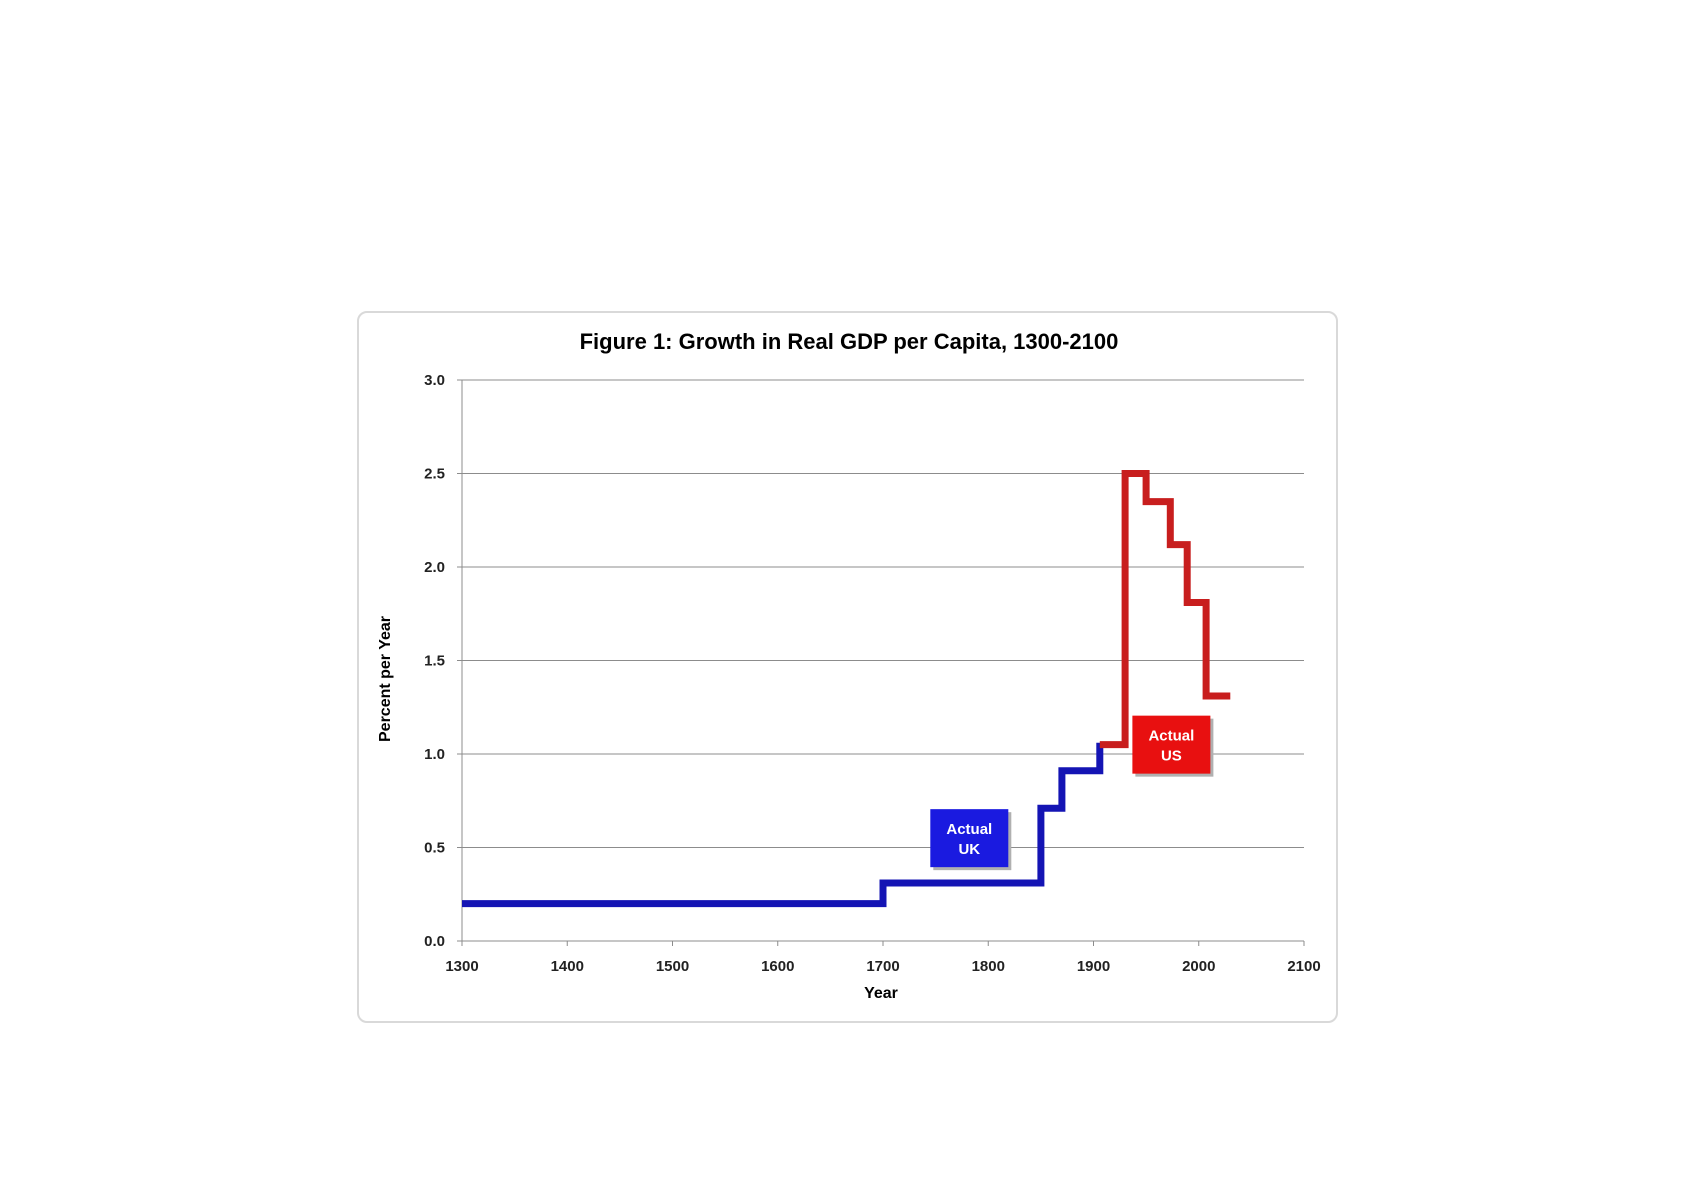 The image size is (1684, 1190). What do you see at coordinates (777, 966) in the screenshot?
I see `x-tick-label: 1600` at bounding box center [777, 966].